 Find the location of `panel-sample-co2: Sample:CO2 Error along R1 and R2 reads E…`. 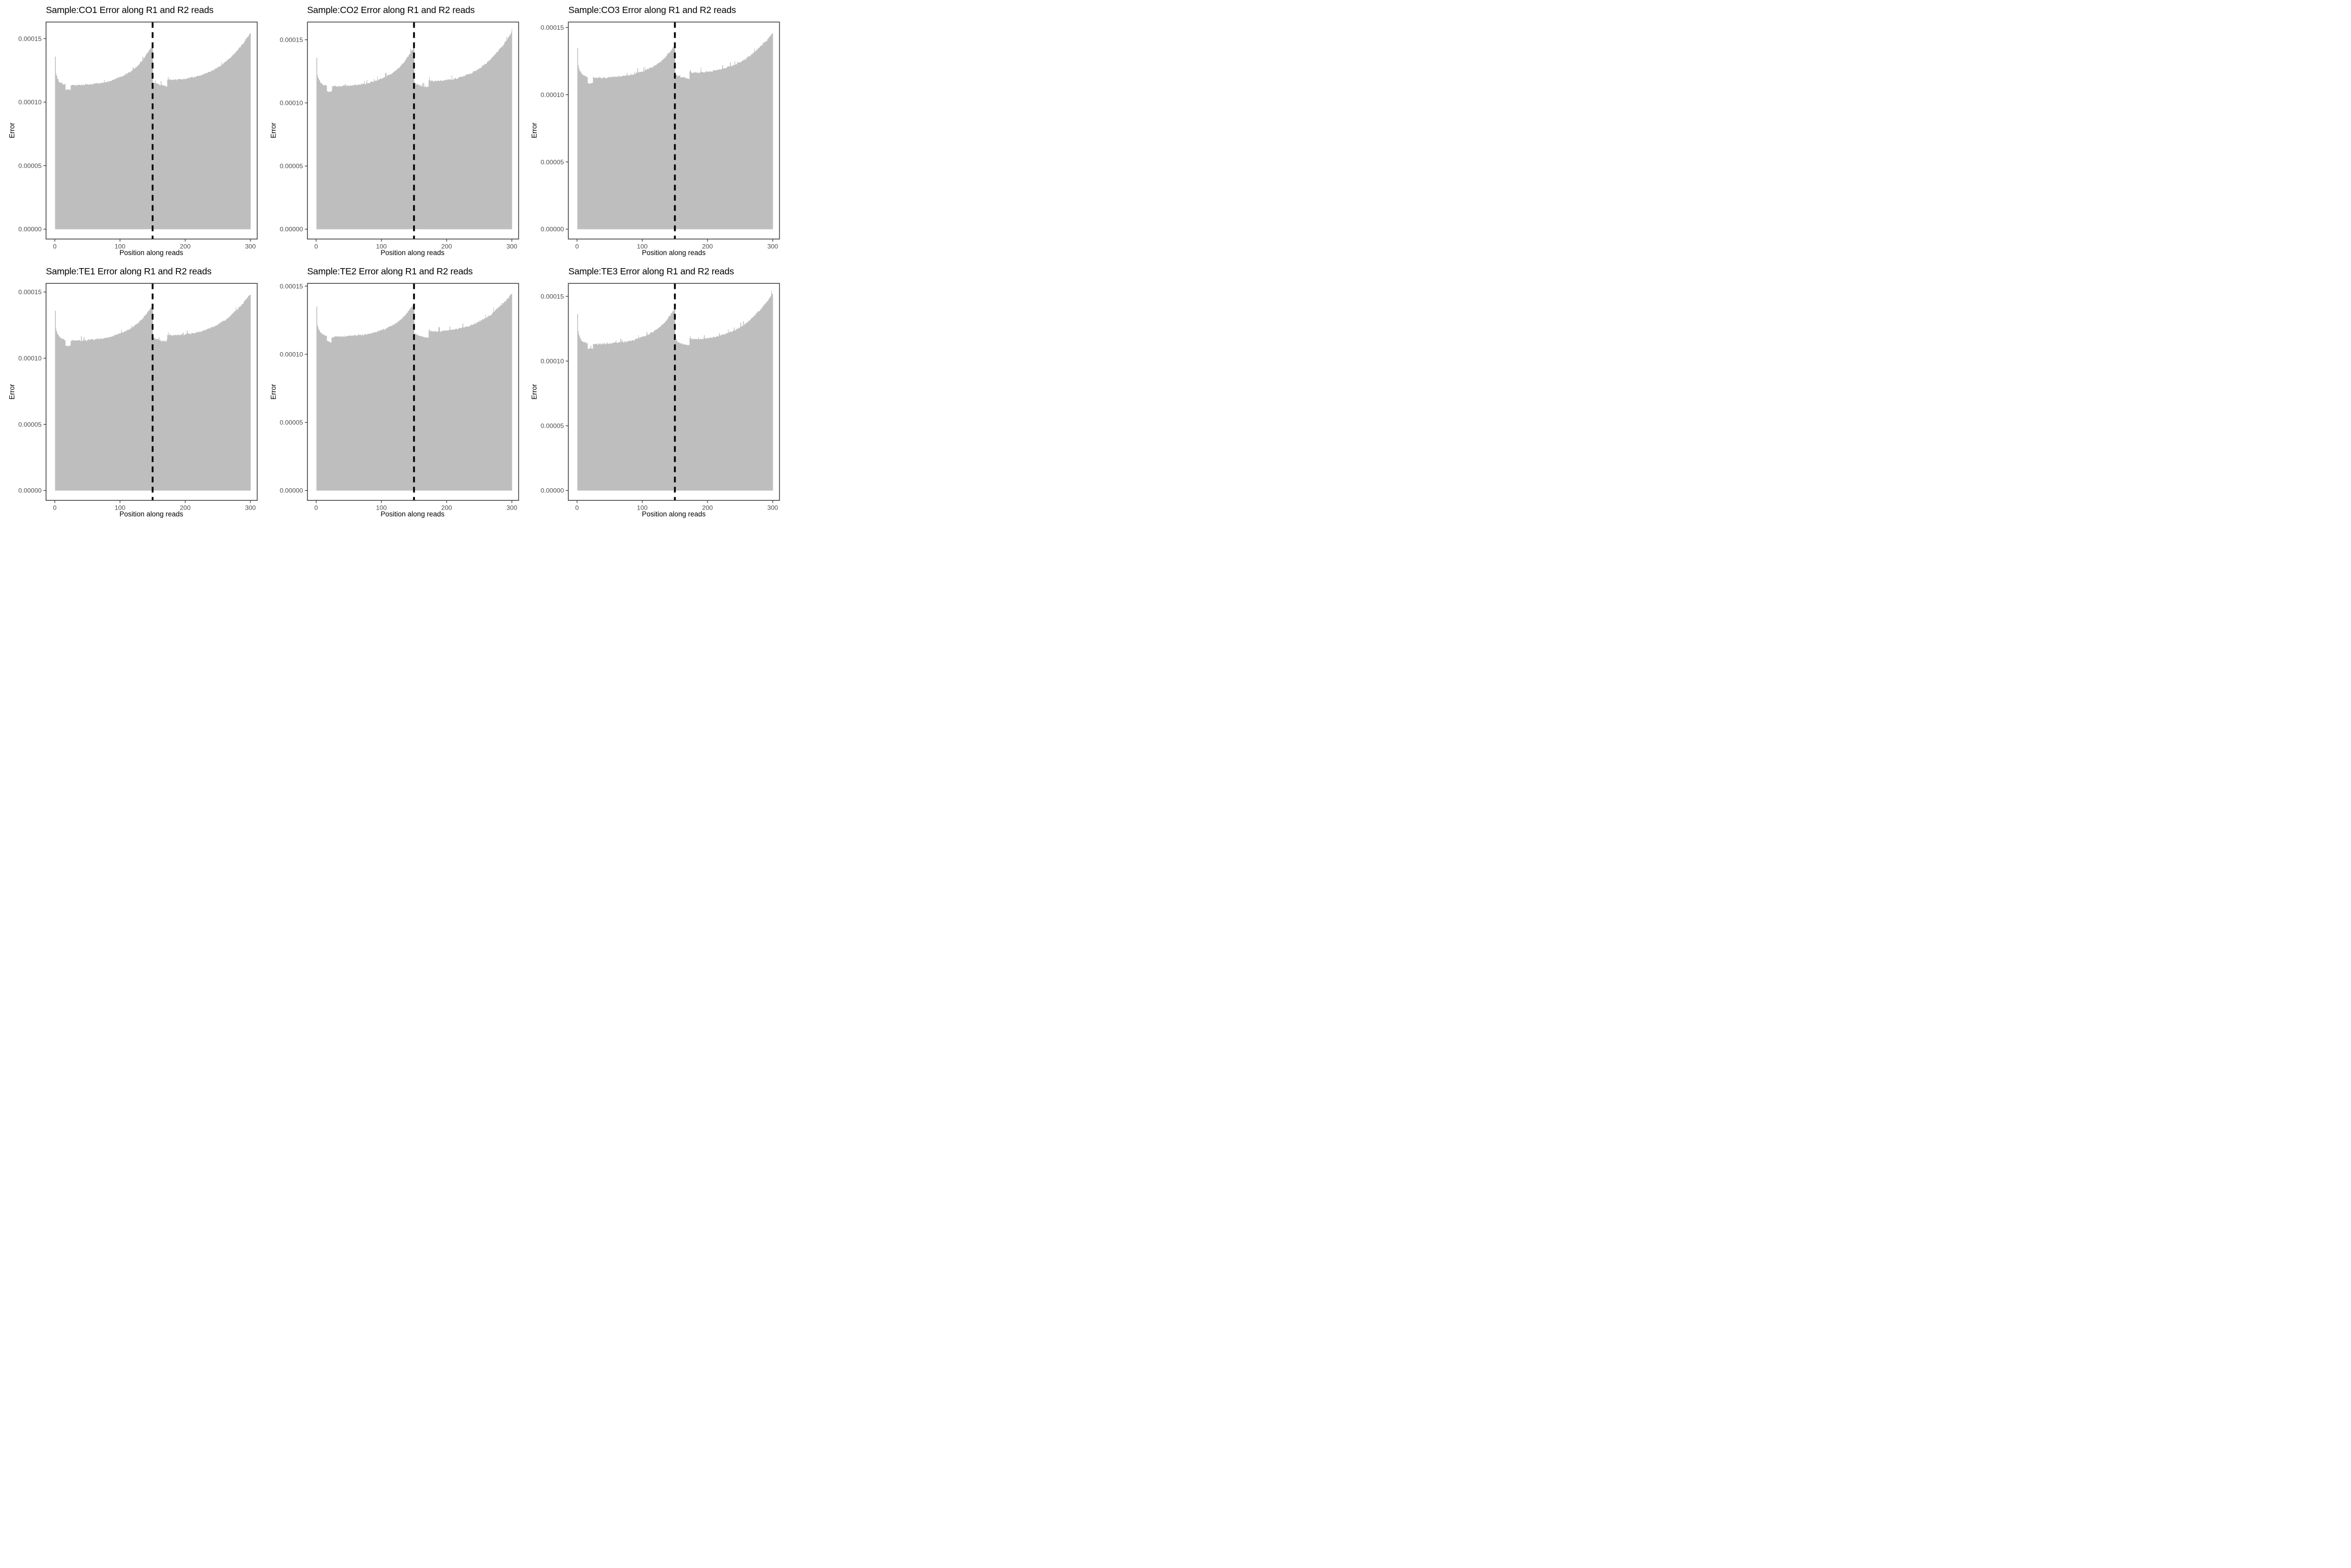

panel-sample-co2: Sample:CO2 Error along R1 and R2 reads E… is located at coordinates (392, 130).